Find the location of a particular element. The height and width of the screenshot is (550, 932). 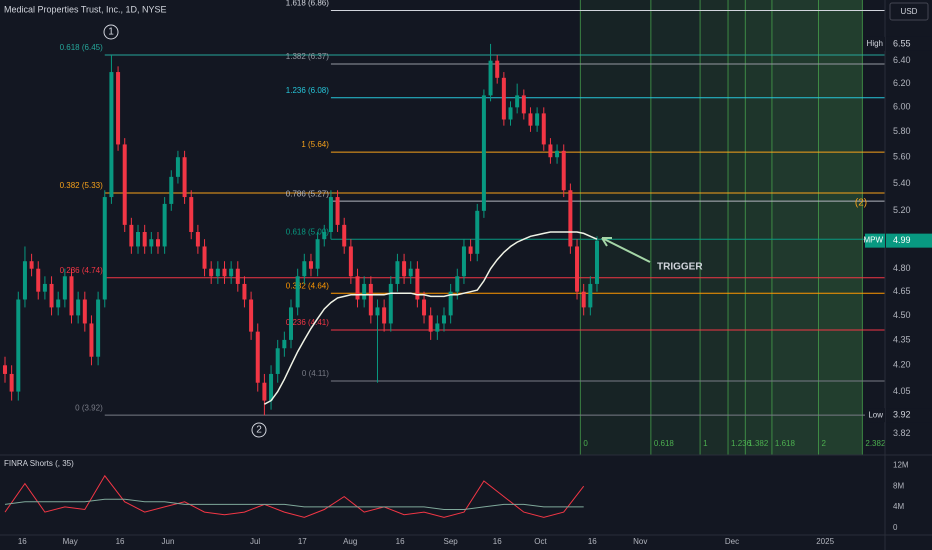

moving-average is located at coordinates (431, 318).